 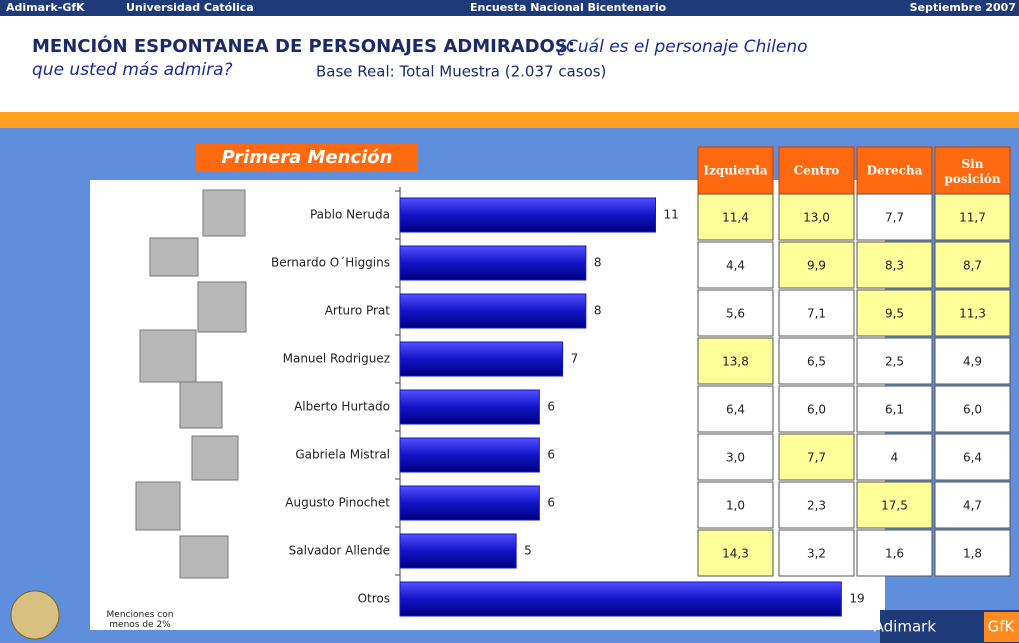 What do you see at coordinates (528, 551) in the screenshot?
I see `value-label: 5` at bounding box center [528, 551].